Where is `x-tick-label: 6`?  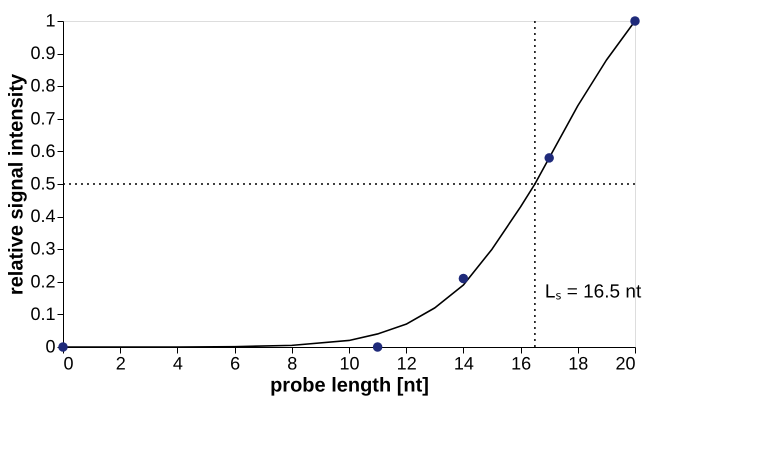
x-tick-label: 6 is located at coordinates (235, 364).